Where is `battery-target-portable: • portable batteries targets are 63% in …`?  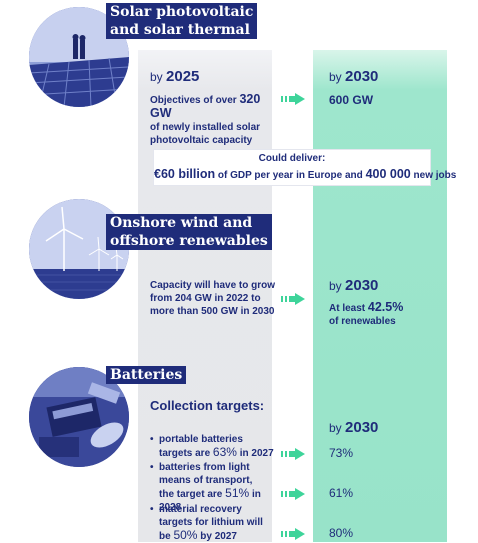
battery-target-portable: • portable batteries targets are 63% in … is located at coordinates (212, 446).